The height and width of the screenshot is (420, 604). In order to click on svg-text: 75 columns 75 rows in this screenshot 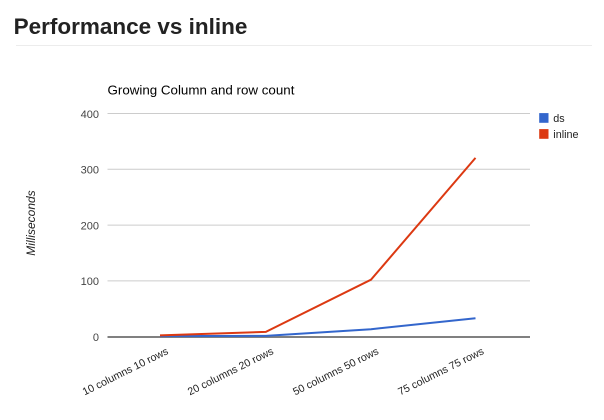, I will do `click(441, 371)`.